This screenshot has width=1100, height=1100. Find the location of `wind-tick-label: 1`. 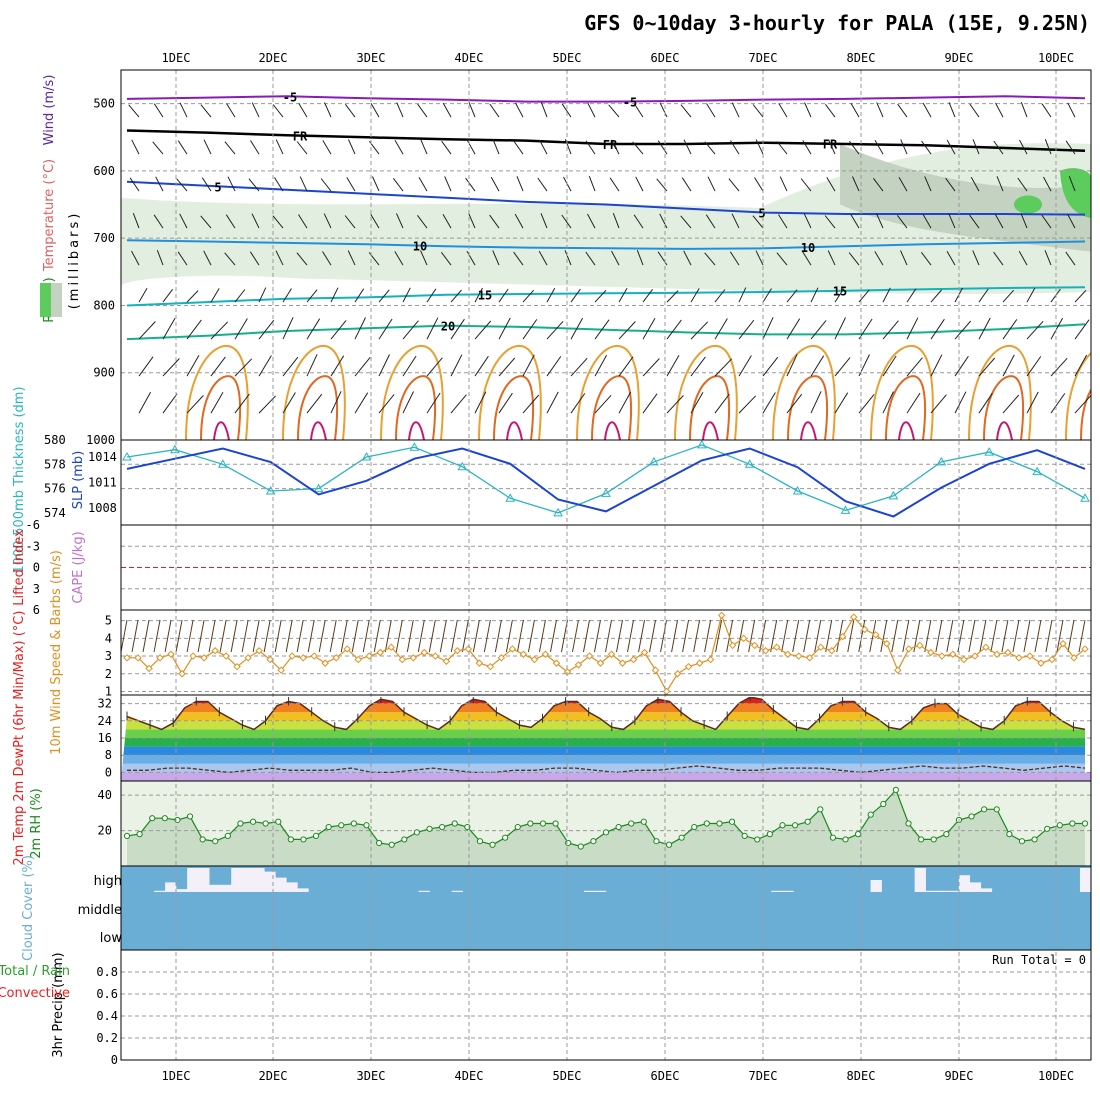

wind-tick-label: 1 is located at coordinates (108, 691).